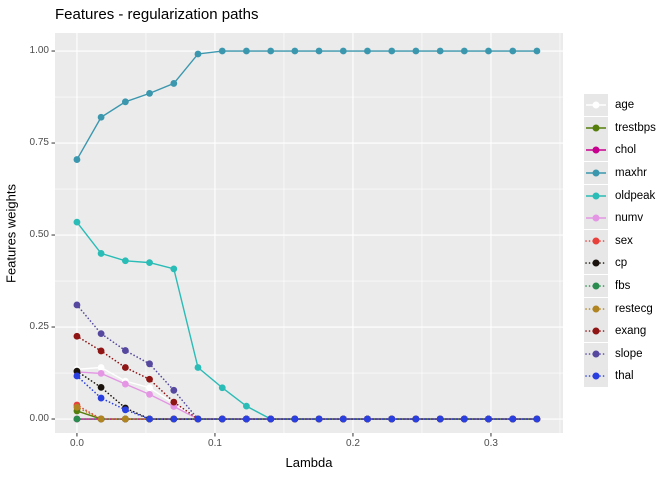  What do you see at coordinates (596, 376) in the screenshot?
I see `legend-key-thal` at bounding box center [596, 376].